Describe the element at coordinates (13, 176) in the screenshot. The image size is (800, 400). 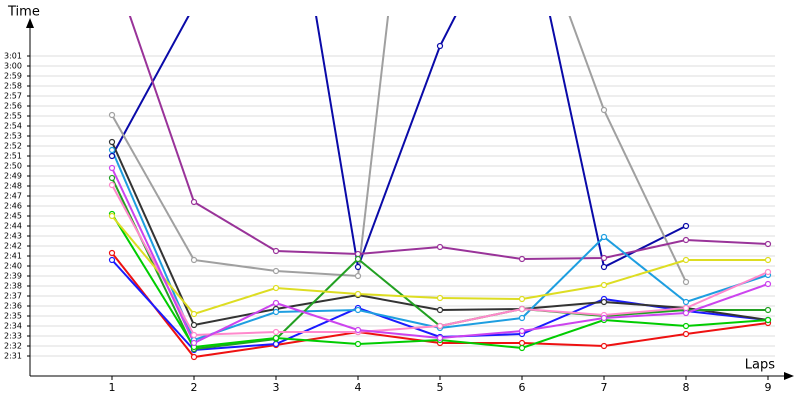
I see `y-tick-label: 2:49` at that location.